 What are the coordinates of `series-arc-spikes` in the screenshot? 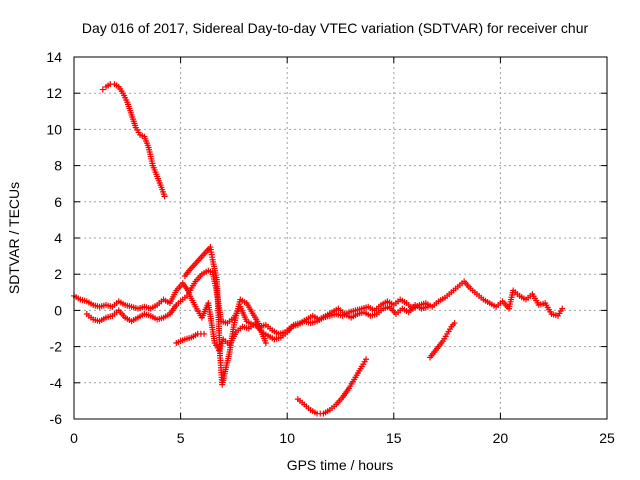 It's located at (225, 316).